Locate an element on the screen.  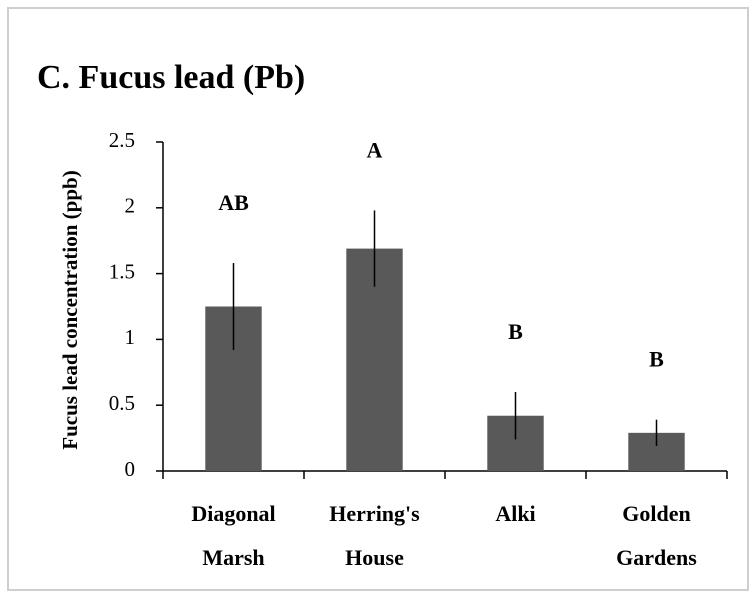
x-tick-label: Diagonal Marsh is located at coordinates (233, 535).